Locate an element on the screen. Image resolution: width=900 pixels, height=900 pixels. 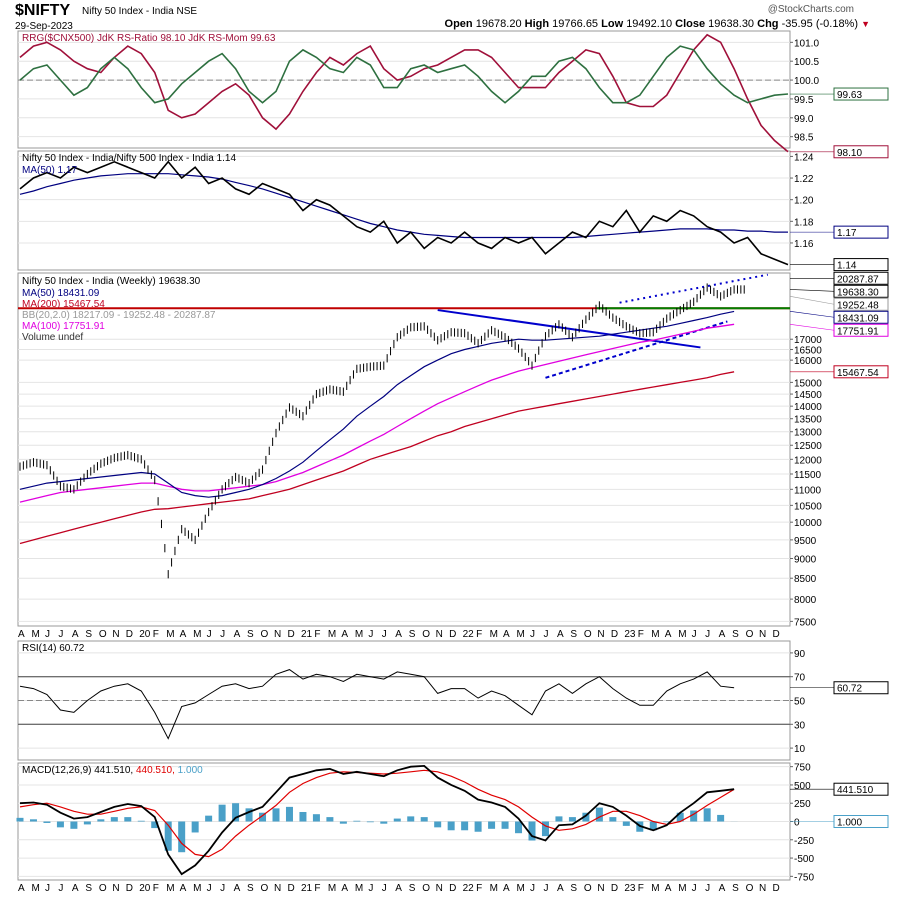
last-value-label: 1.14 is located at coordinates (847, 266).